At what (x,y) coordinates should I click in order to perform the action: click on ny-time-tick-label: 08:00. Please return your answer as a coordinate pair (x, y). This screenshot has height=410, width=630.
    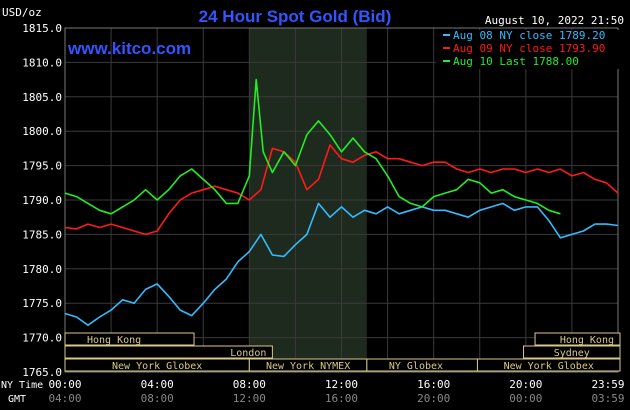
    Looking at the image, I should click on (249, 384).